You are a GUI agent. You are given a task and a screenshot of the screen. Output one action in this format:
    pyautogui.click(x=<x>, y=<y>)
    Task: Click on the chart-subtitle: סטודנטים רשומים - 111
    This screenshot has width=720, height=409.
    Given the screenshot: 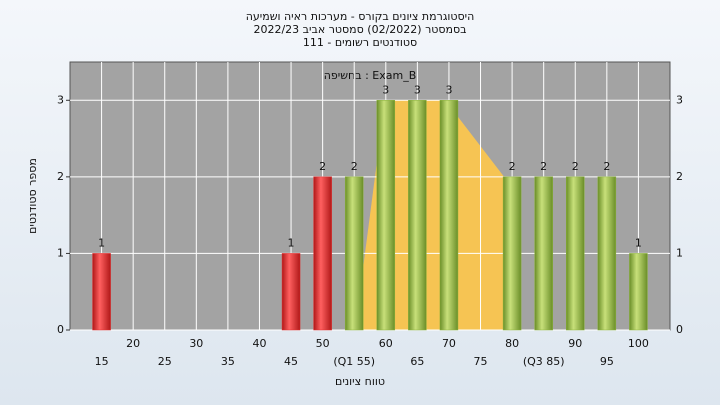 What is the action you would take?
    pyautogui.click(x=360, y=42)
    